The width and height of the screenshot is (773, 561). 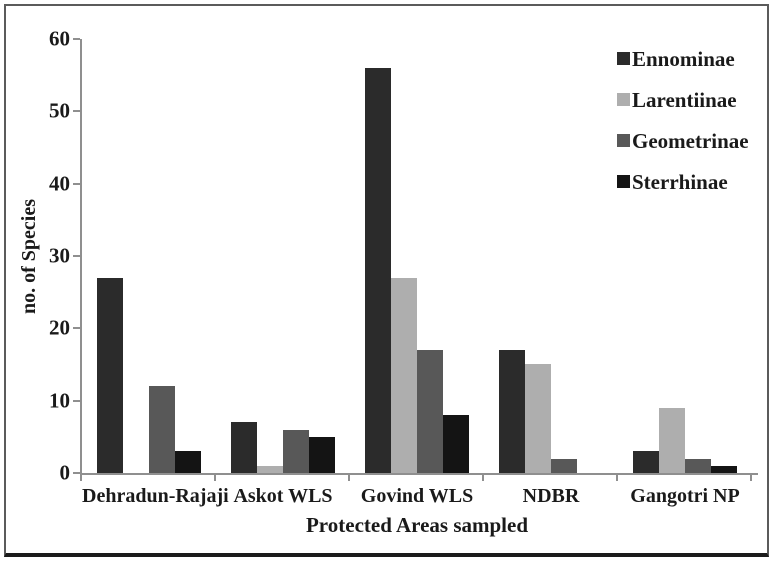 I want to click on legend-label: Sterrhinae, so click(x=680, y=182).